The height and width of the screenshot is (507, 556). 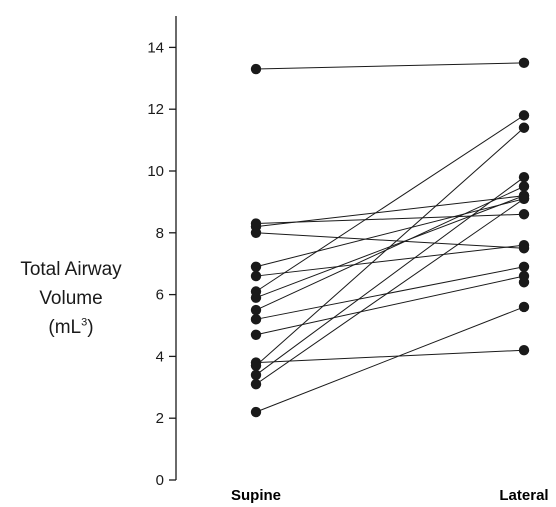 I want to click on x-category-label: Lateral, so click(x=523, y=495).